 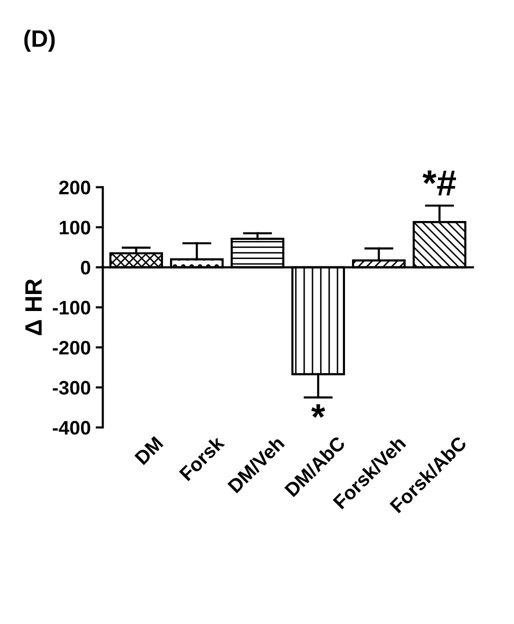 What do you see at coordinates (74, 187) in the screenshot?
I see `y-tick-label: 200` at bounding box center [74, 187].